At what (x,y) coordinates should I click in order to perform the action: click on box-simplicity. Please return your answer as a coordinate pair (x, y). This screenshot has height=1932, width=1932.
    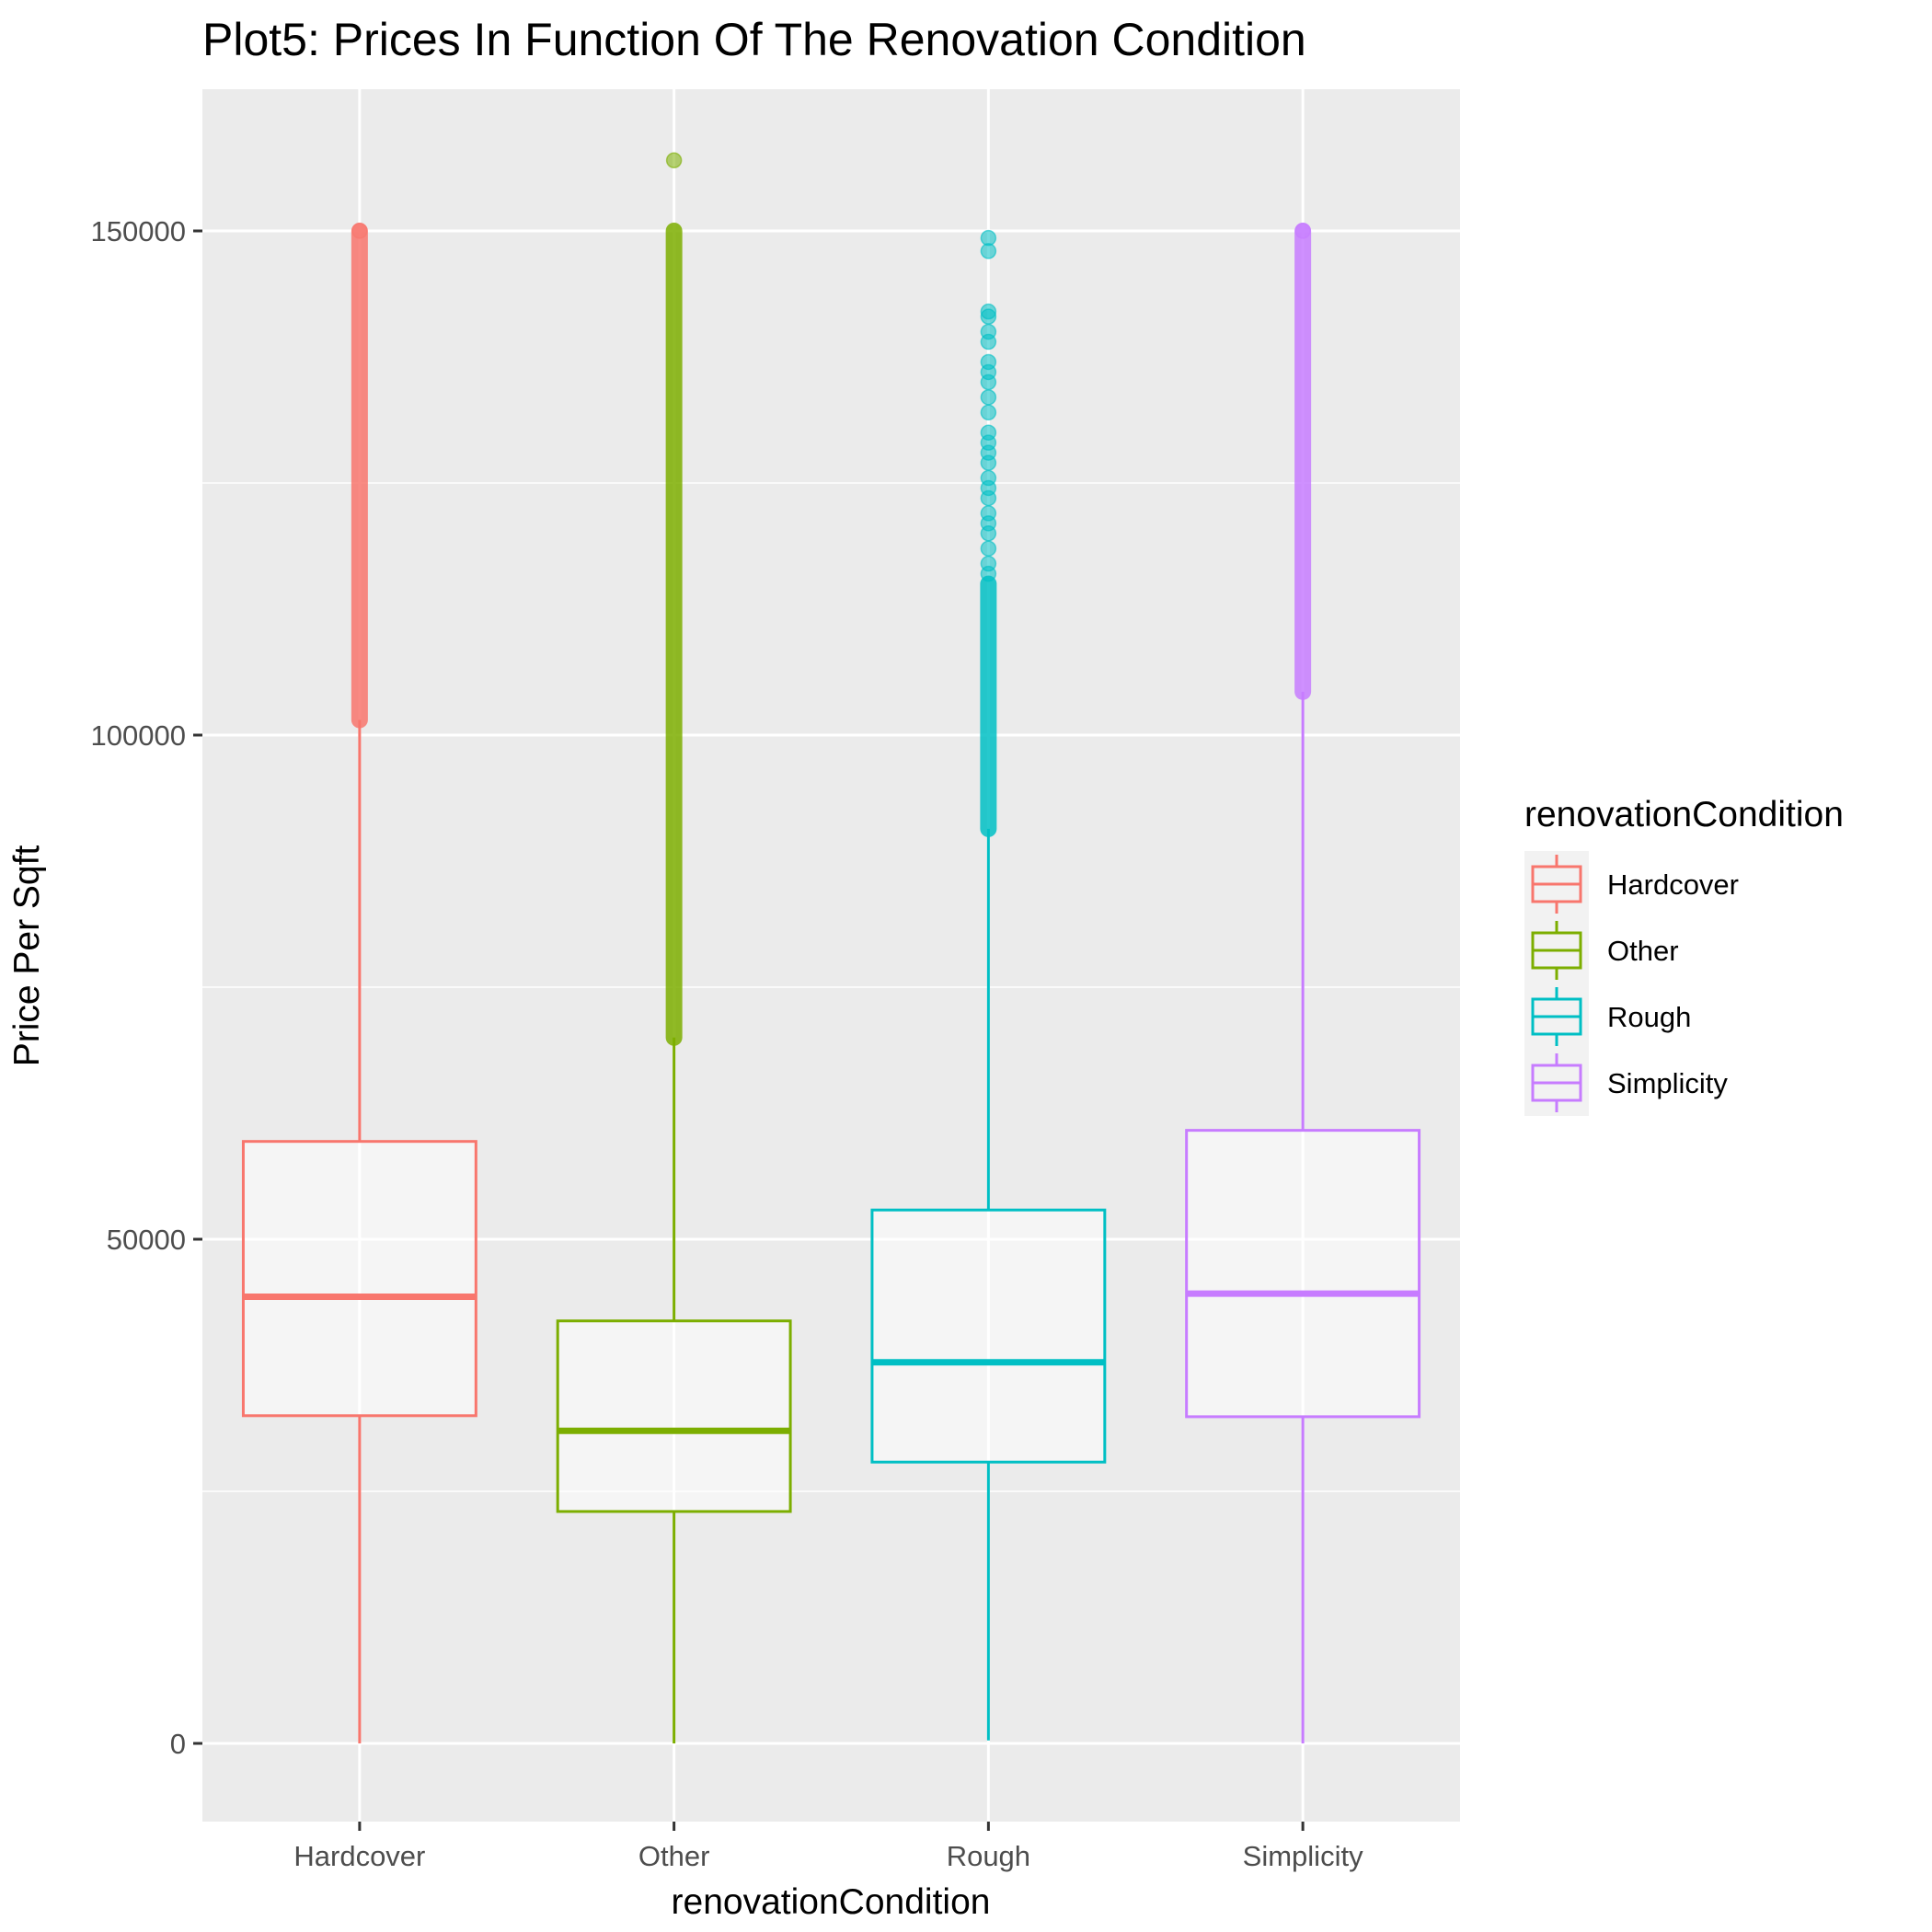
    Looking at the image, I should click on (1303, 983).